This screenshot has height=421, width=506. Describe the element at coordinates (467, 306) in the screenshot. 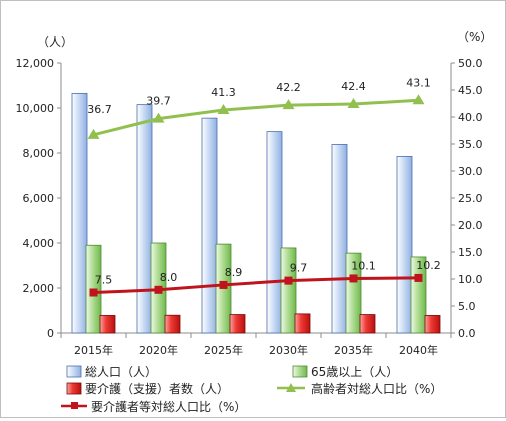

I see `right-tick-label: 5.0` at that location.